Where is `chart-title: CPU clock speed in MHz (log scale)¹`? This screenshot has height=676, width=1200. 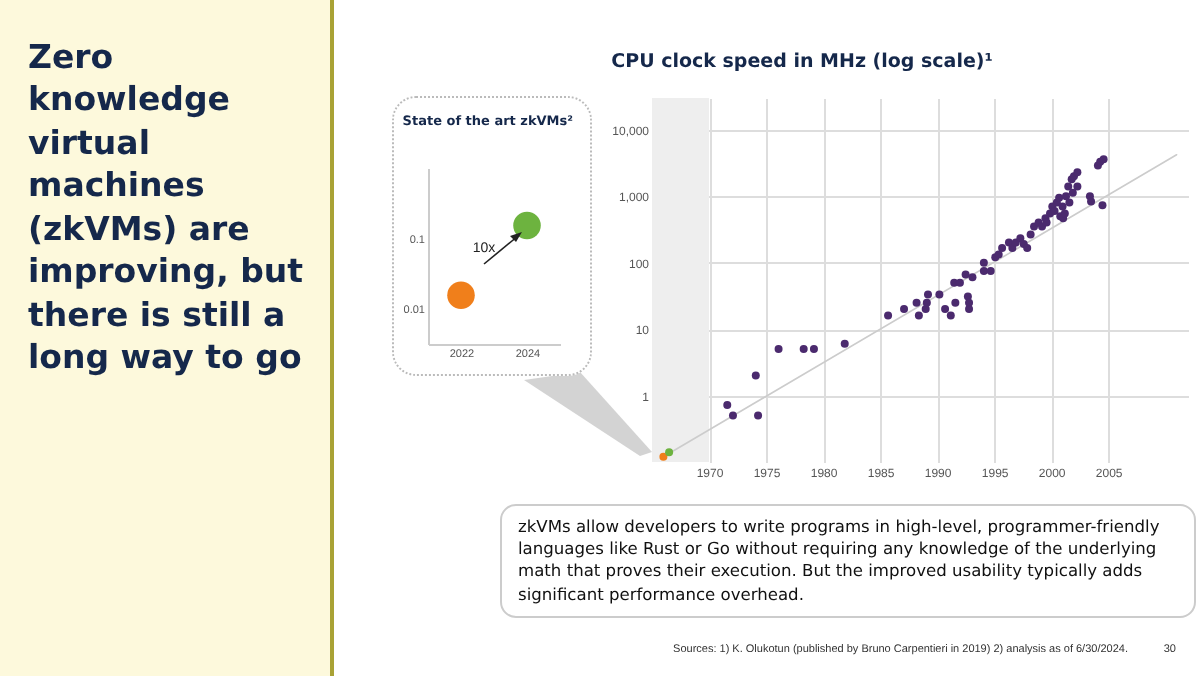 chart-title: CPU clock speed in MHz (log scale)¹ is located at coordinates (802, 62).